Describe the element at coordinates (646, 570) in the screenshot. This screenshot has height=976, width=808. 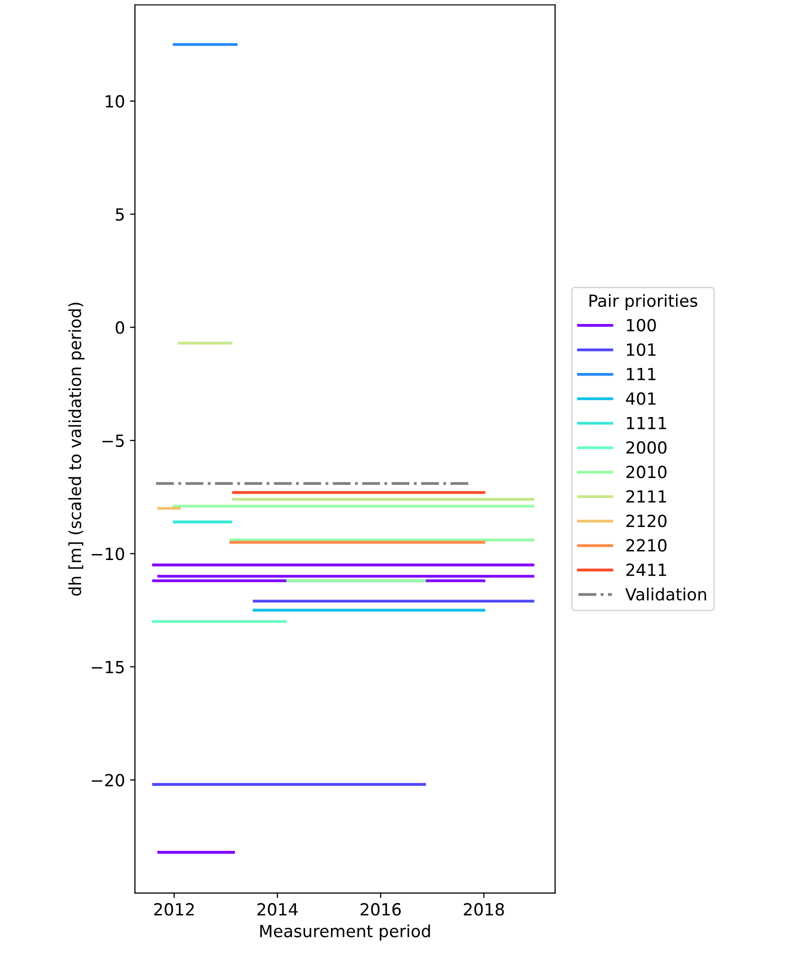
I see `legend-label: 2411` at that location.